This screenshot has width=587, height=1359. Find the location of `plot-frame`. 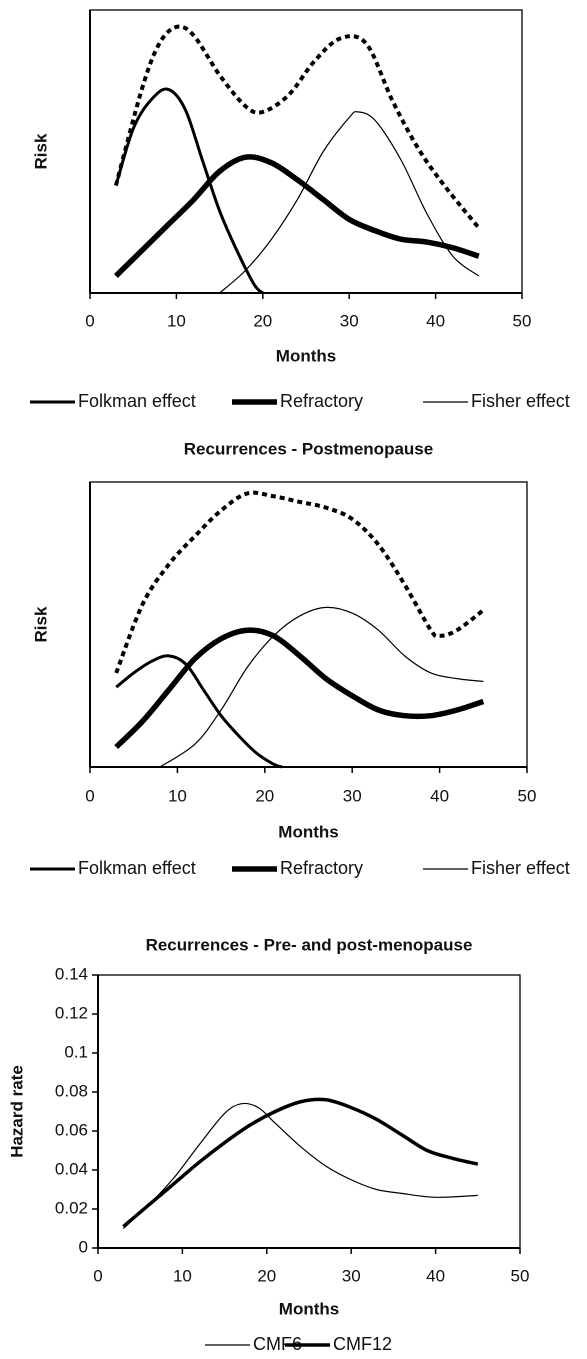

plot-frame is located at coordinates (309, 1111).